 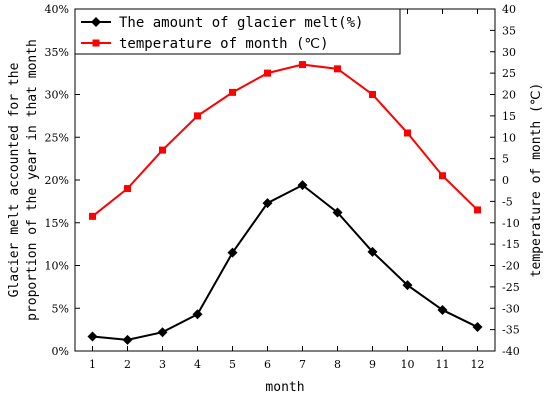 What do you see at coordinates (60, 308) in the screenshot?
I see `left-tick-label: 5%` at bounding box center [60, 308].